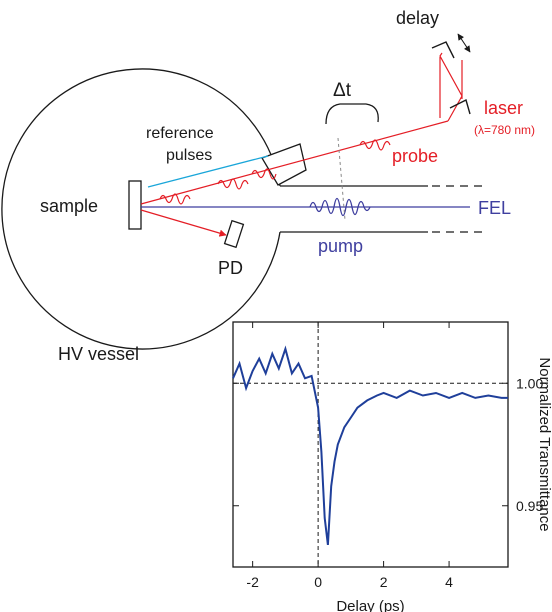 The height and width of the screenshot is (612, 552). What do you see at coordinates (415, 156) in the screenshot?
I see `probe-label: probe` at bounding box center [415, 156].